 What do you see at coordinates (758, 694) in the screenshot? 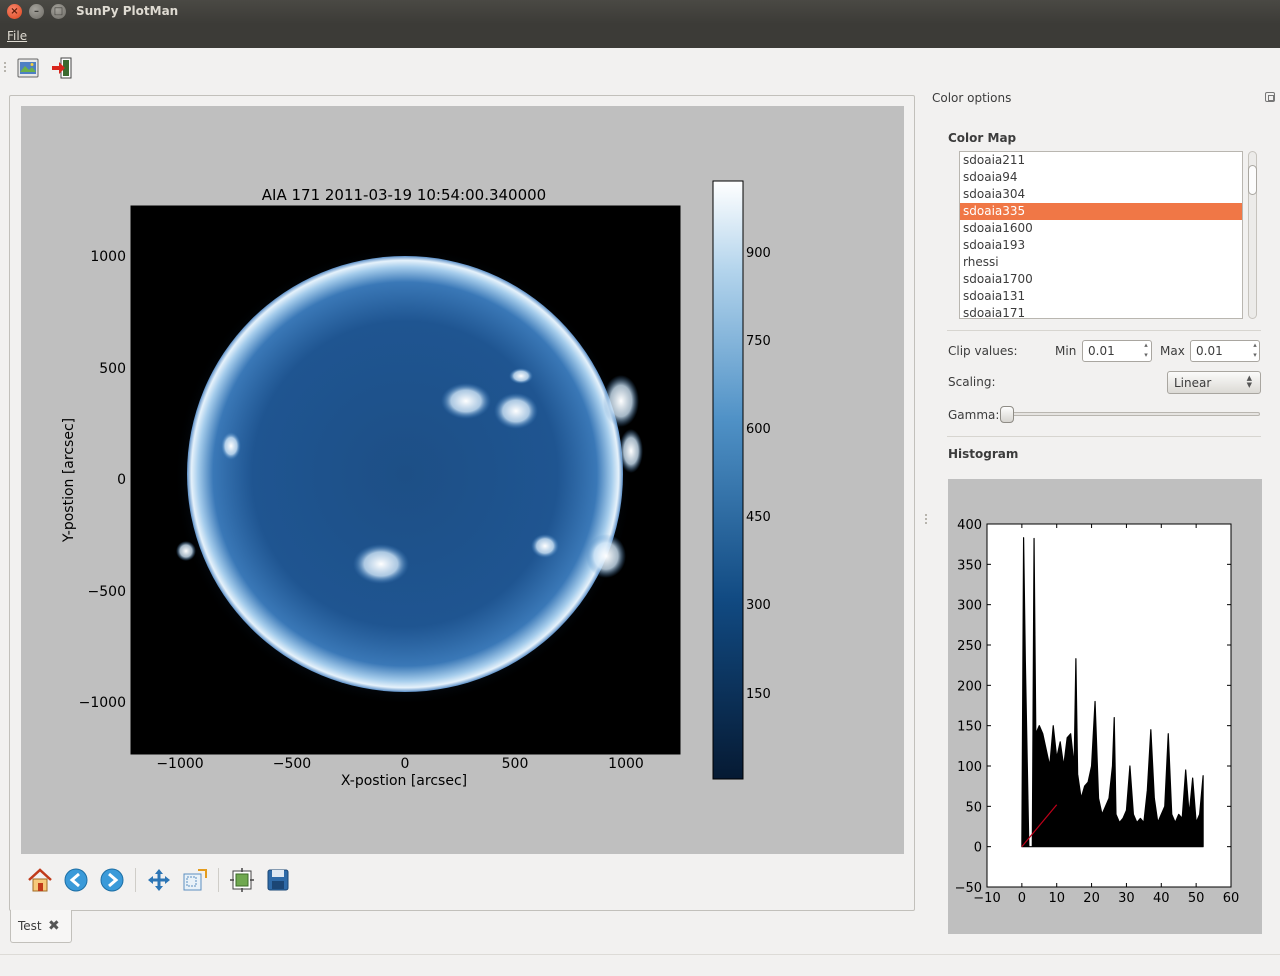
I see `colorbar-tick-label: 150` at bounding box center [758, 694].